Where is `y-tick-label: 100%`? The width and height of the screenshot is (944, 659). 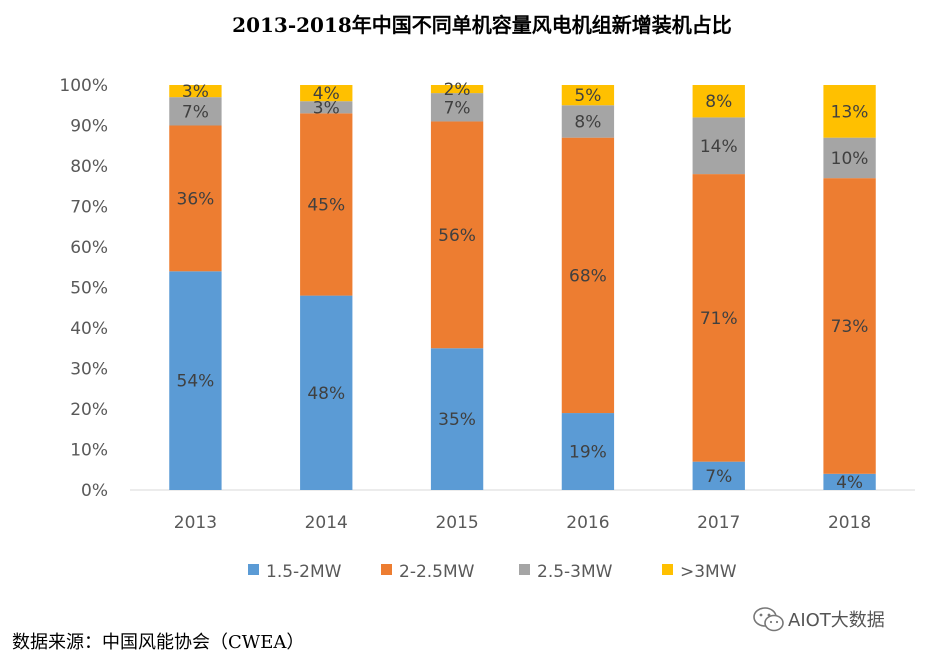
y-tick-label: 100% is located at coordinates (83, 86).